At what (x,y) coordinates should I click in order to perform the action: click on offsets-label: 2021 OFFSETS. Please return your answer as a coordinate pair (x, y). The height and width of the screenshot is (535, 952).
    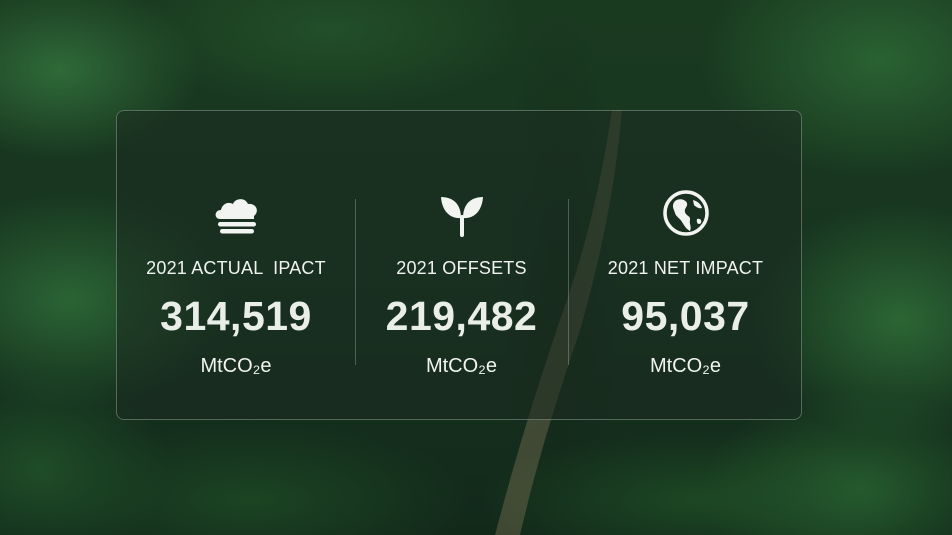
    Looking at the image, I should click on (461, 268).